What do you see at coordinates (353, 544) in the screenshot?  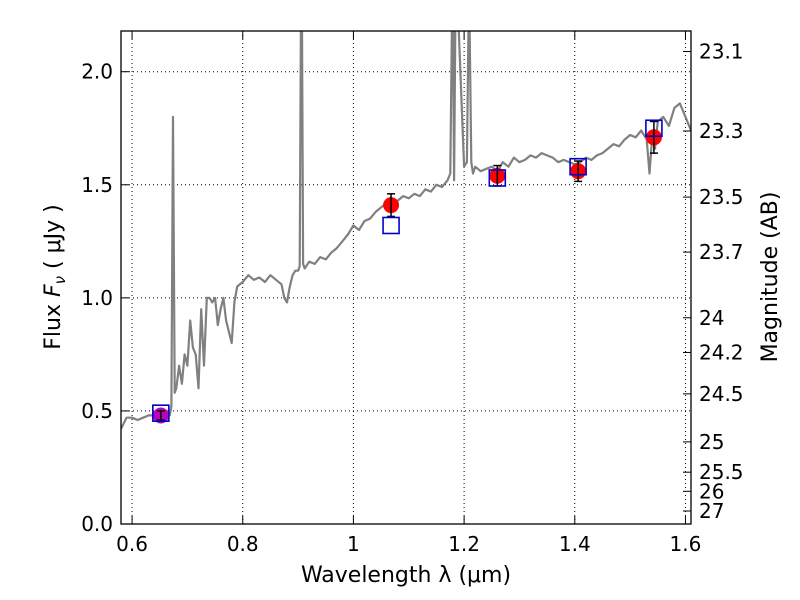 I see `x-tick-label: 1` at bounding box center [353, 544].